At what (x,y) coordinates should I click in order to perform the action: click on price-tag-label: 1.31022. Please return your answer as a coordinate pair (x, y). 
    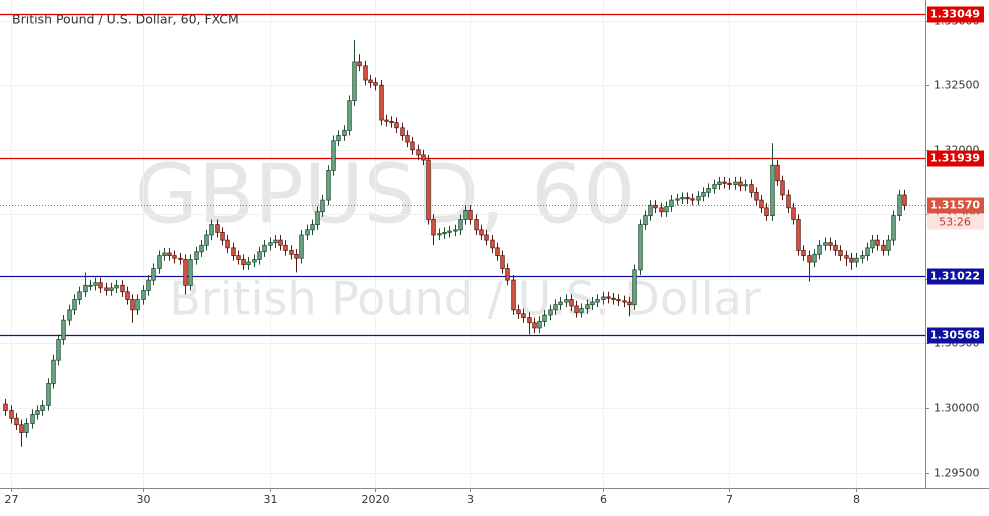
    Looking at the image, I should click on (955, 276).